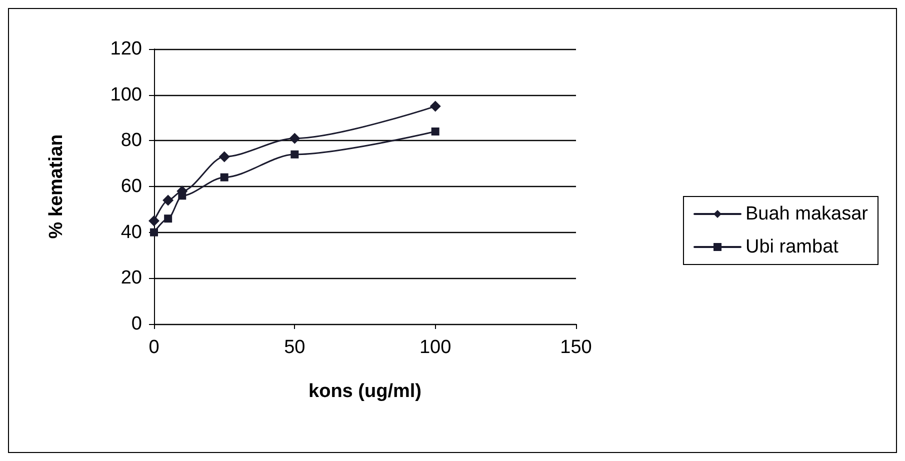 The width and height of the screenshot is (905, 461). Describe the element at coordinates (131, 232) in the screenshot. I see `y-tick-label: 40` at that location.